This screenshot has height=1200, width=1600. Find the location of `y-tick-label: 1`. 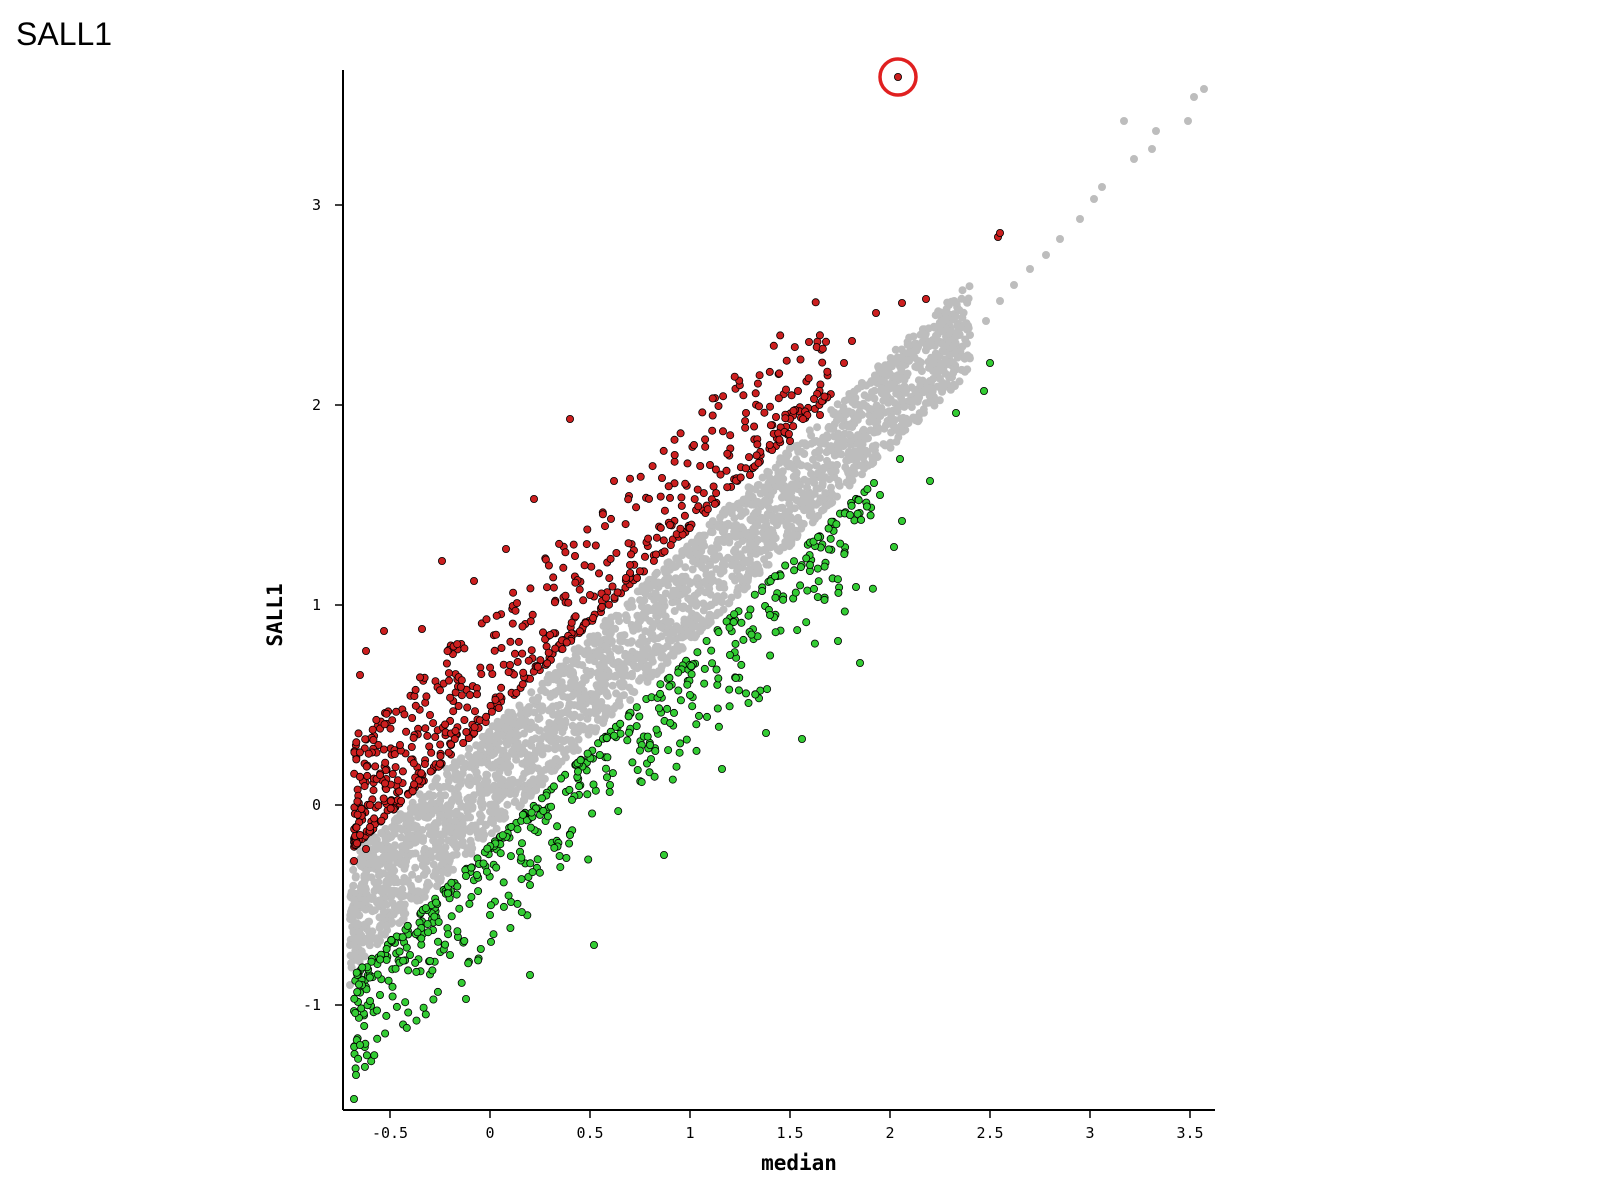

y-tick-label: 1 is located at coordinates (316, 605).